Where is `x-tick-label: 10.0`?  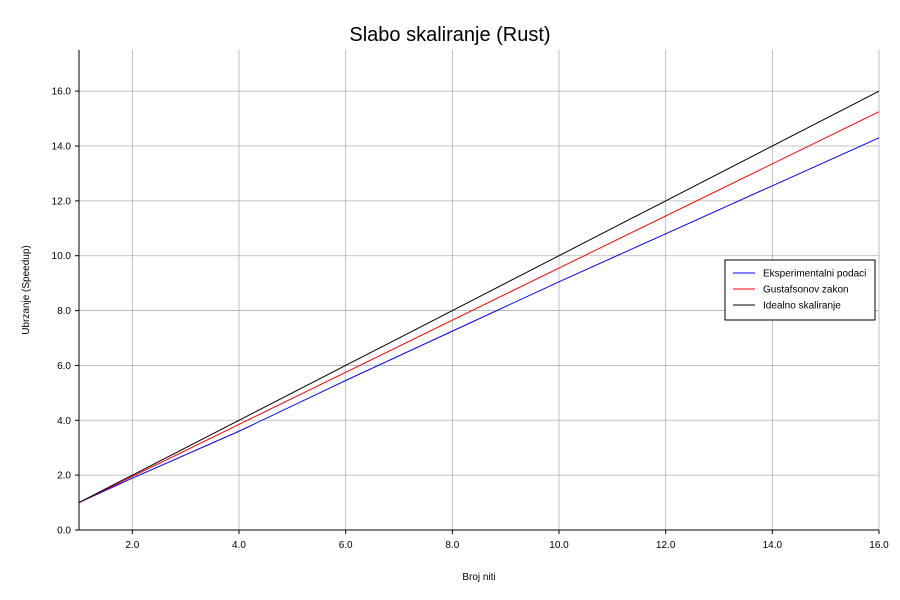
x-tick-label: 10.0 is located at coordinates (559, 545).